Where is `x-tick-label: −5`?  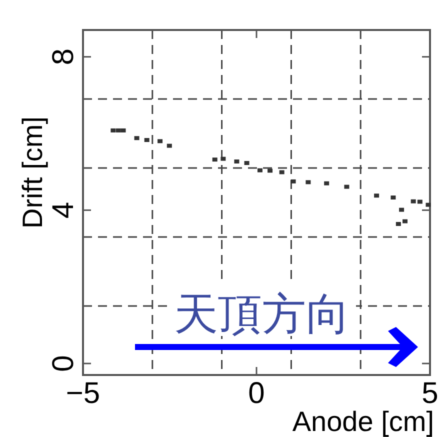
x-tick-label: −5 is located at coordinates (83, 393).